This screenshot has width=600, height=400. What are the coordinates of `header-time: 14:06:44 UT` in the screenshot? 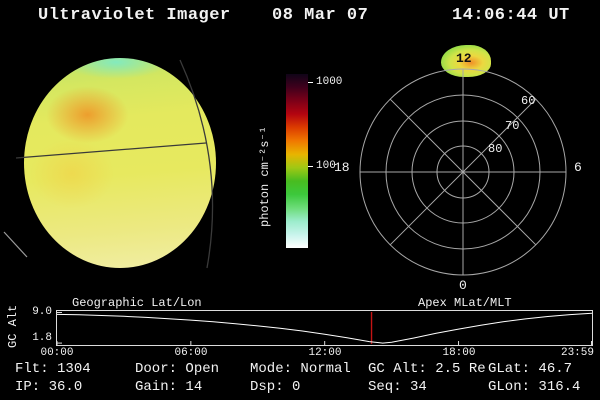 It's located at (511, 15).